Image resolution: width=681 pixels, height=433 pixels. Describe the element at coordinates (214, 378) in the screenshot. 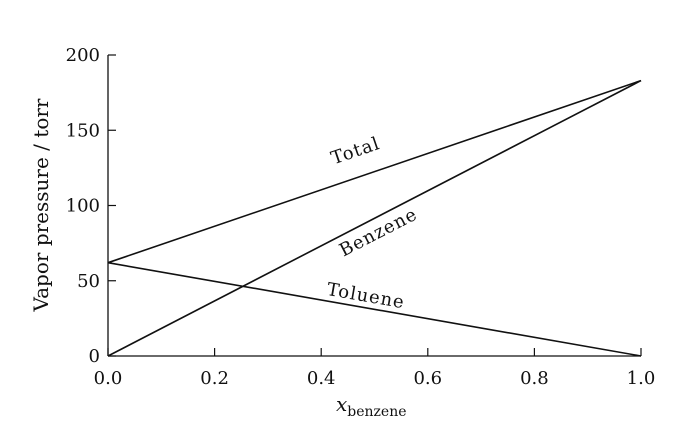

I see `x-tick-label: 0.2` at that location.